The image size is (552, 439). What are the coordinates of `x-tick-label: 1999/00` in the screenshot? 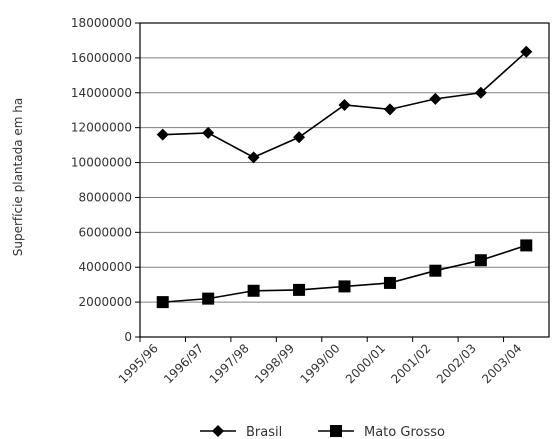 It's located at (319, 363).